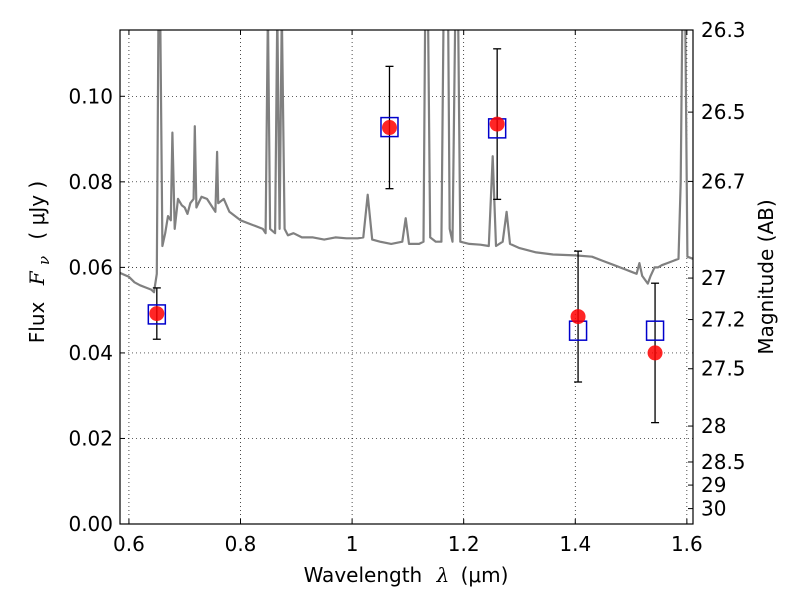 The height and width of the screenshot is (600, 800). What do you see at coordinates (723, 112) in the screenshot?
I see `right-tick-label: 26.5` at bounding box center [723, 112].